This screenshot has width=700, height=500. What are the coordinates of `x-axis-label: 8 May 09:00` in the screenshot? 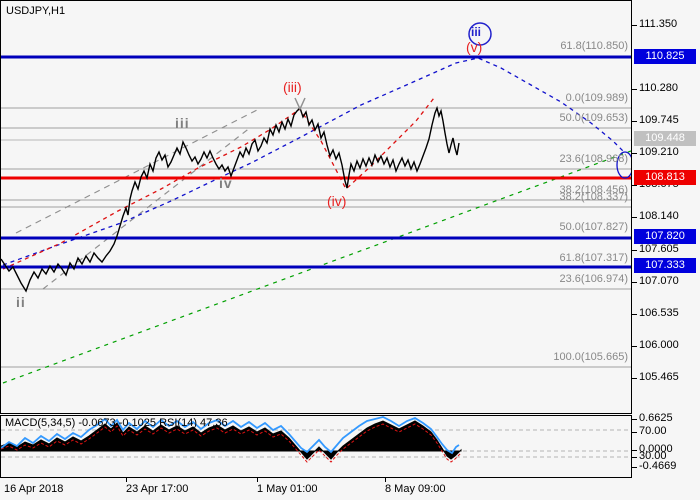 It's located at (415, 489).